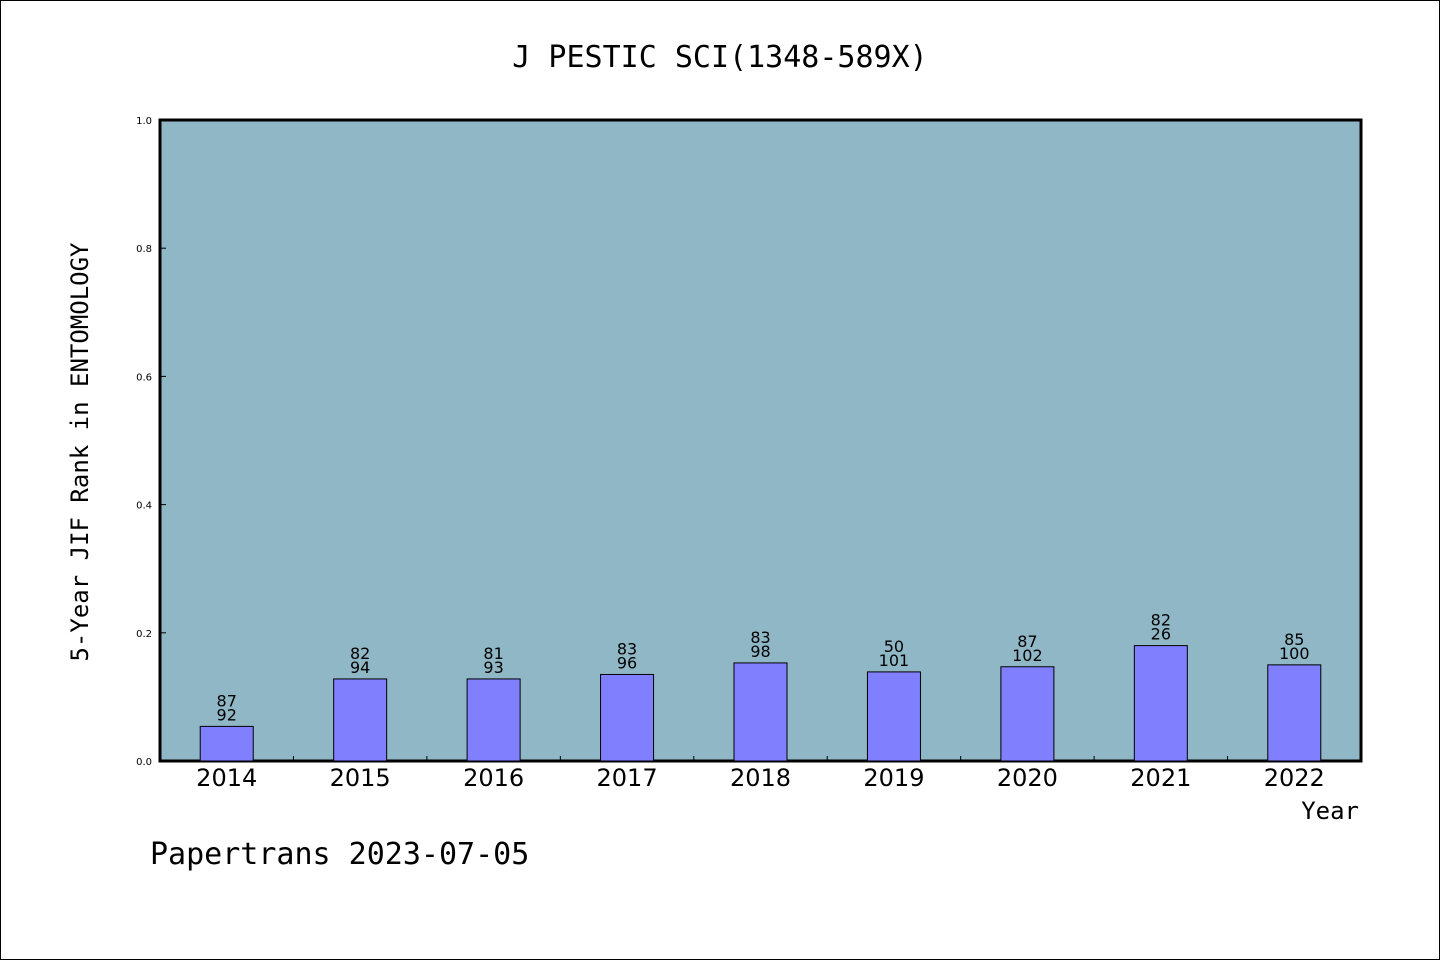  Describe the element at coordinates (339, 854) in the screenshot. I see `footer-credit: Papertrans 2023-07-05` at that location.